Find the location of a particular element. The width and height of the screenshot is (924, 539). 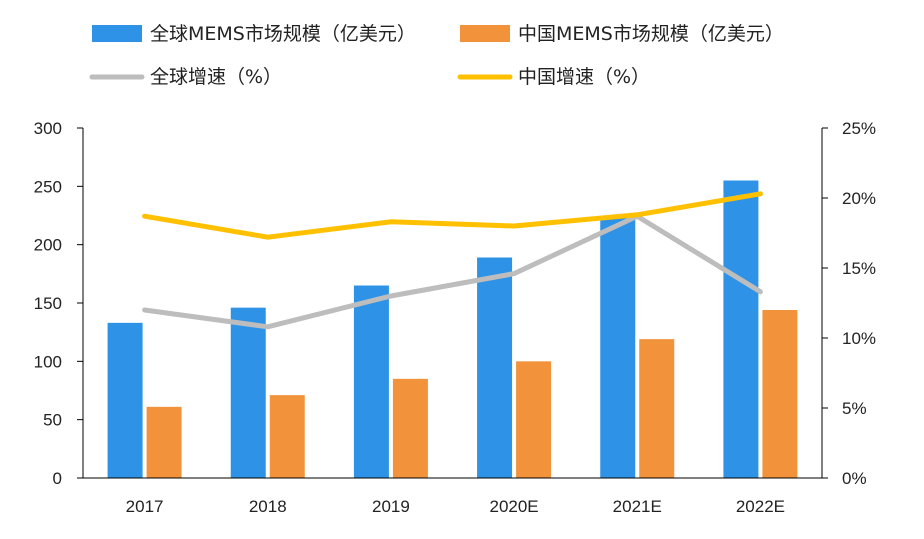

y-right-tick-label-5: 25% is located at coordinates (859, 128).